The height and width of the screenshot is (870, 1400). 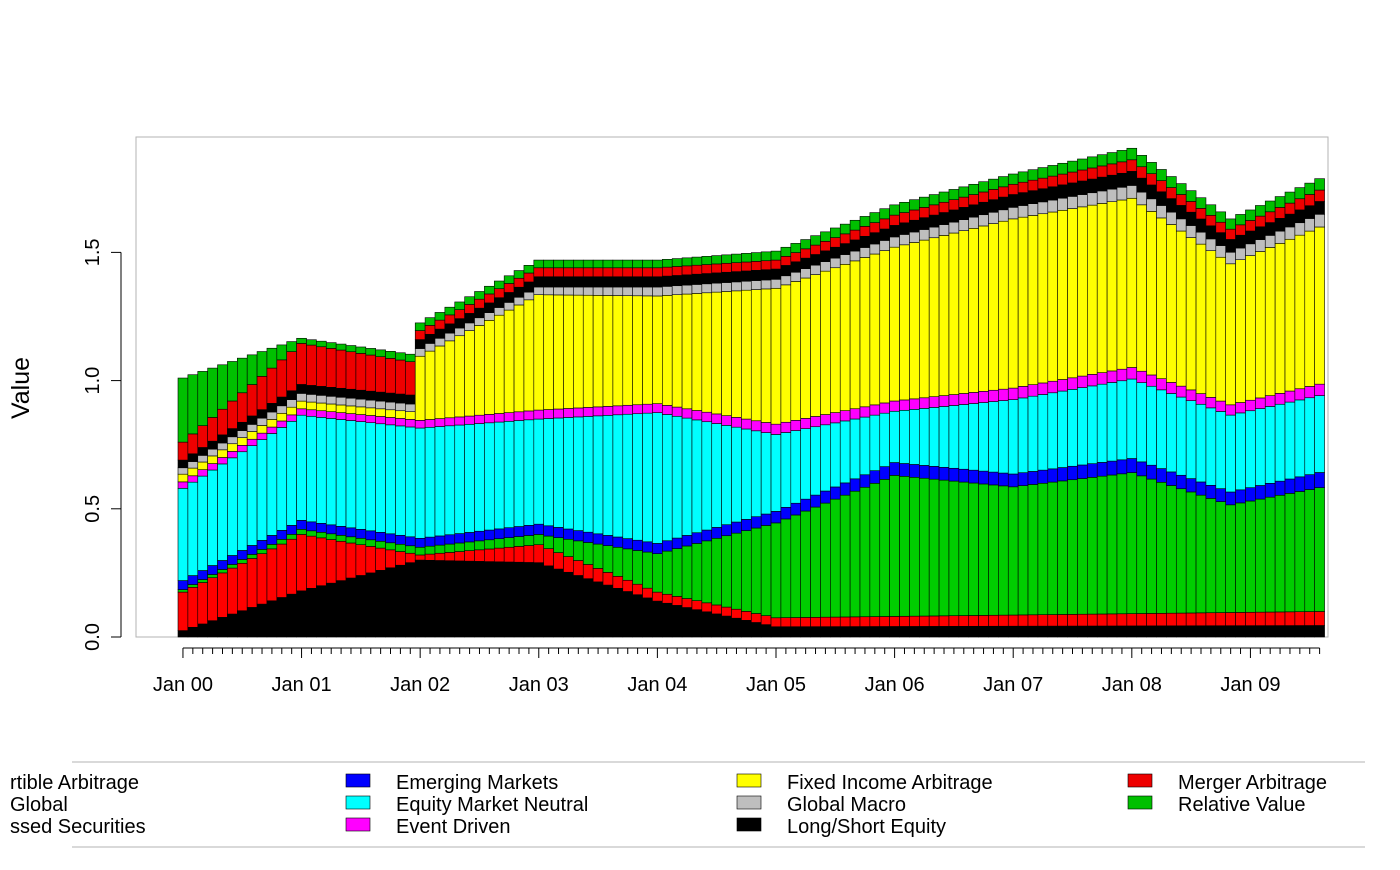 I want to click on legend-label: Event Driven, so click(x=453, y=827).